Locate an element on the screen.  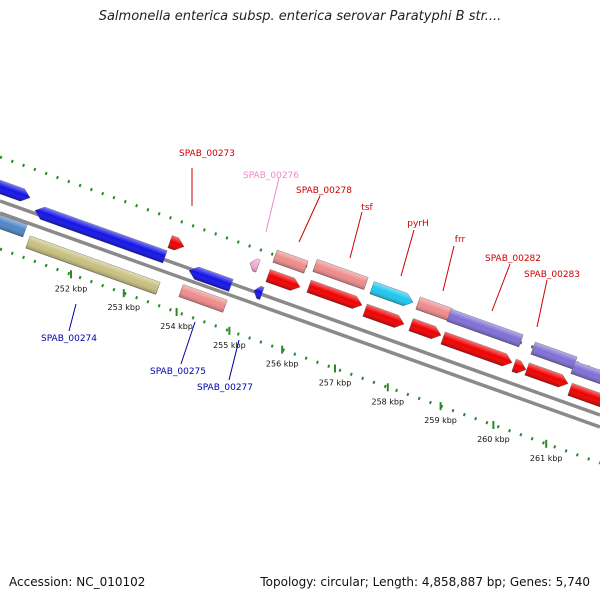
tick-label-7: 259 kbp is located at coordinates (440, 420).